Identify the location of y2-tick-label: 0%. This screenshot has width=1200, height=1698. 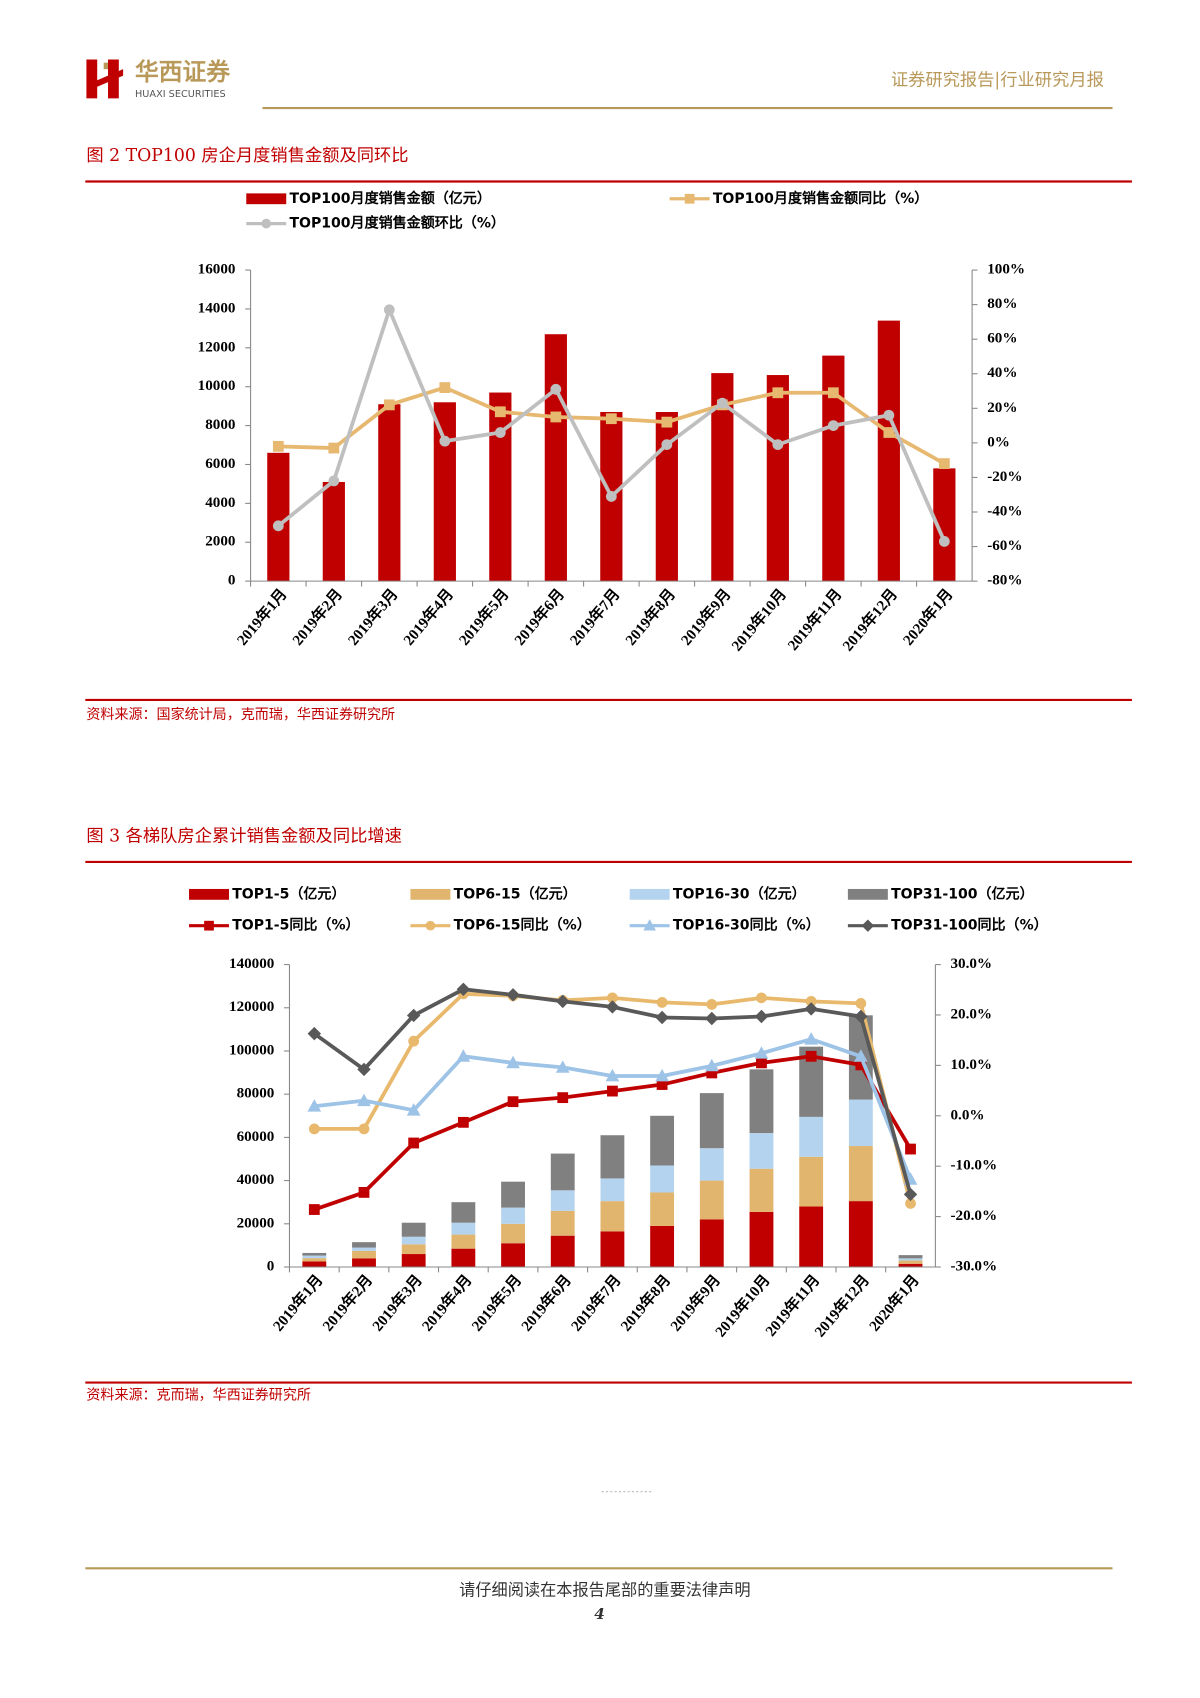
(998, 442).